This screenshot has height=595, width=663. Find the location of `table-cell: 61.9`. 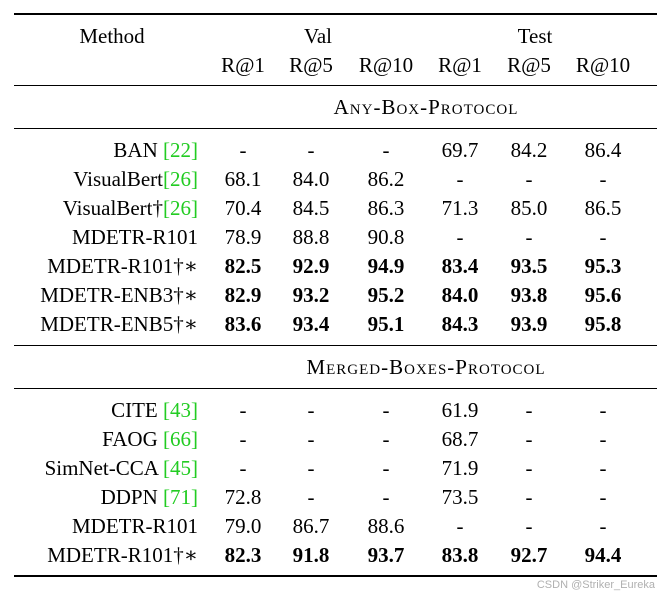

table-cell: 61.9 is located at coordinates (460, 410).